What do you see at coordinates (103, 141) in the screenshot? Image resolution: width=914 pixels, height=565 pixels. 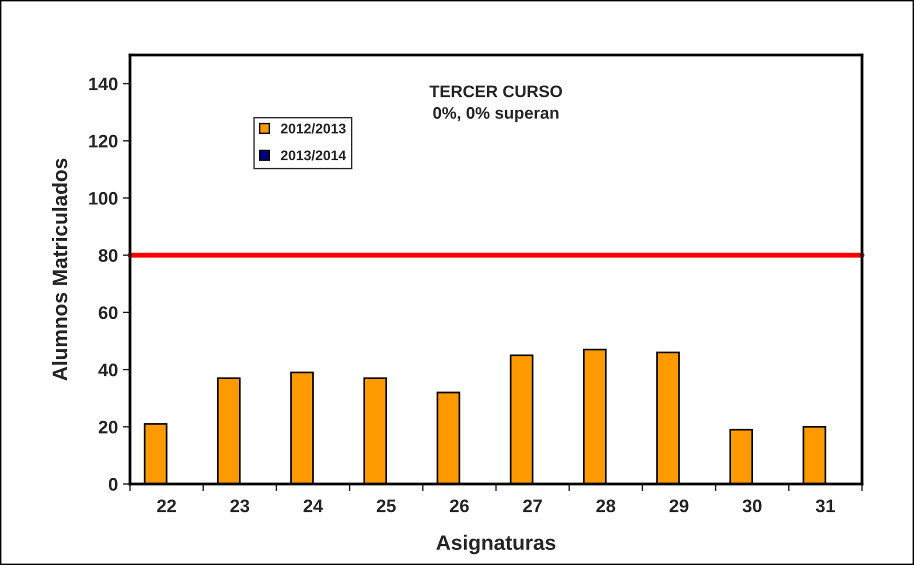 I see `y-tick-label: 120` at bounding box center [103, 141].